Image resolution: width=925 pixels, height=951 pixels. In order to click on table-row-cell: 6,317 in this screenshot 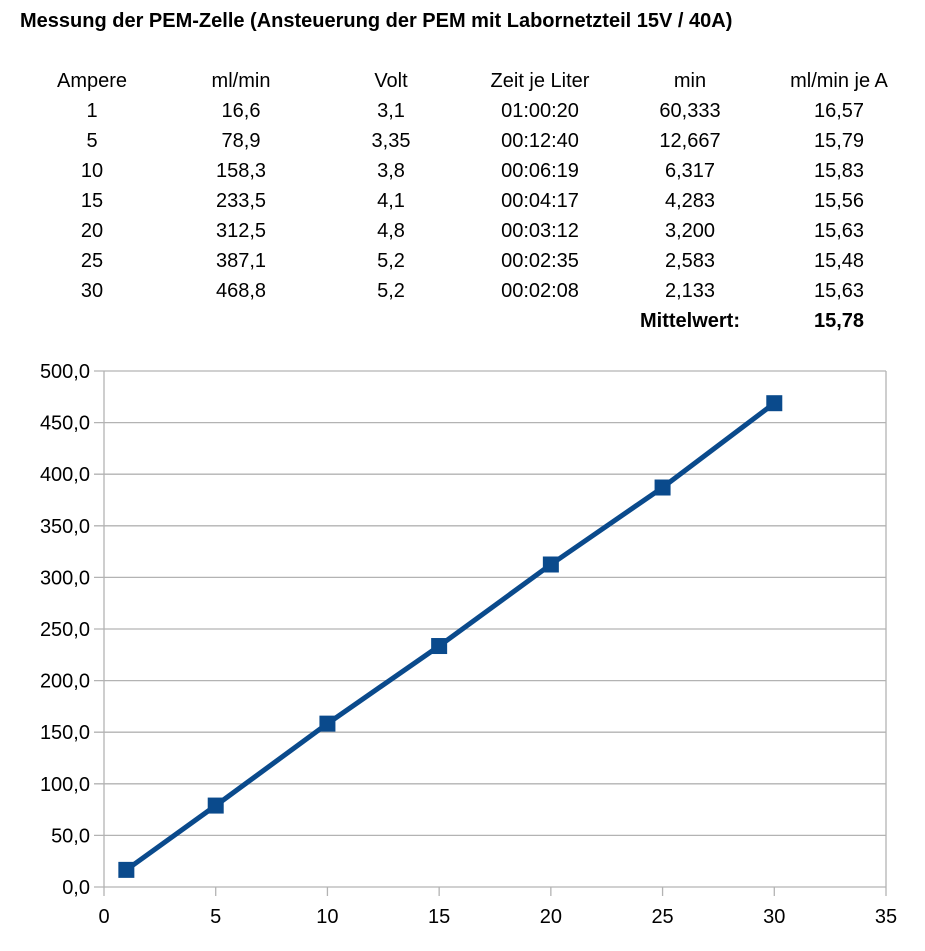, I will do `click(690, 171)`.